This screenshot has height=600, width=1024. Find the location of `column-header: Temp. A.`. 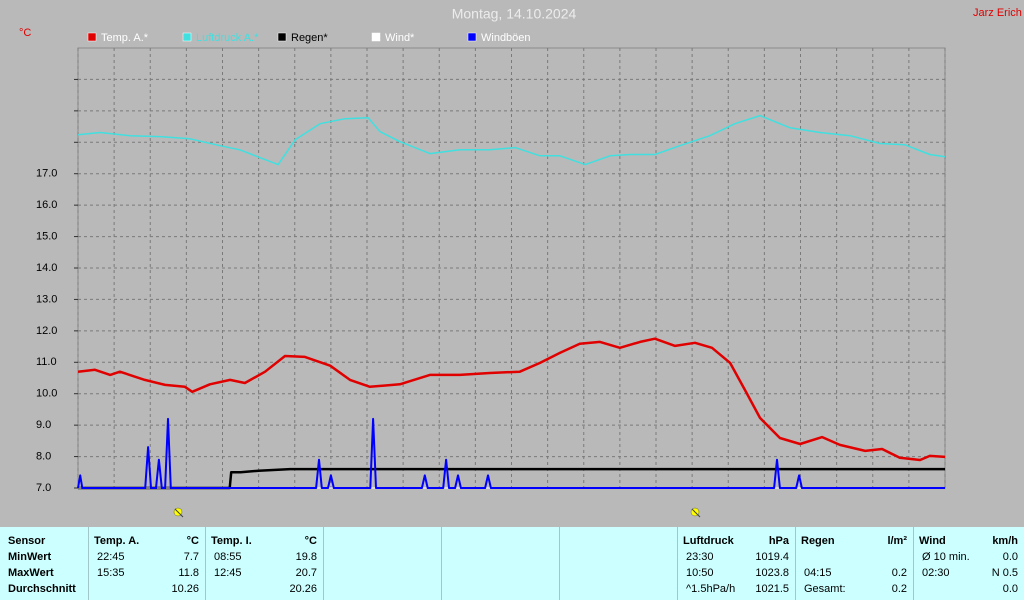

column-header: Temp. A. is located at coordinates (117, 541).